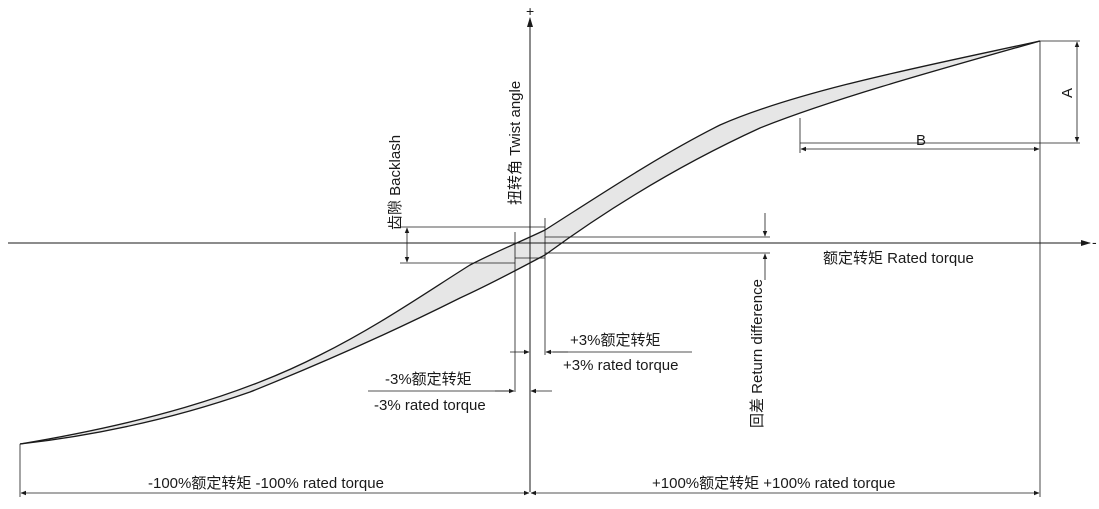 The height and width of the screenshot is (509, 1099). What do you see at coordinates (1094, 242) in the screenshot?
I see `x-axis-end-mark: -` at bounding box center [1094, 242].